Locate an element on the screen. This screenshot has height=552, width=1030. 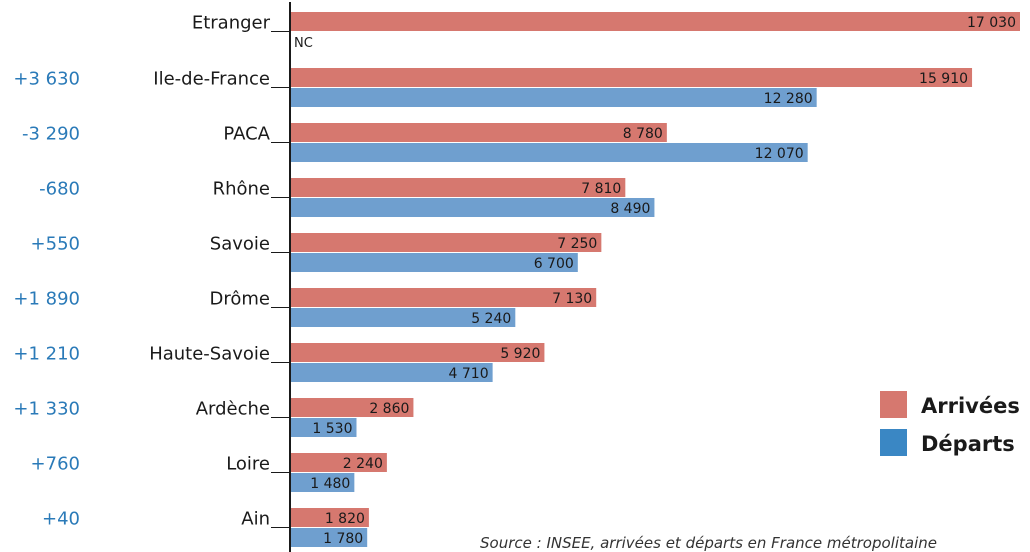
value-label: 1 530 is located at coordinates (332, 429).